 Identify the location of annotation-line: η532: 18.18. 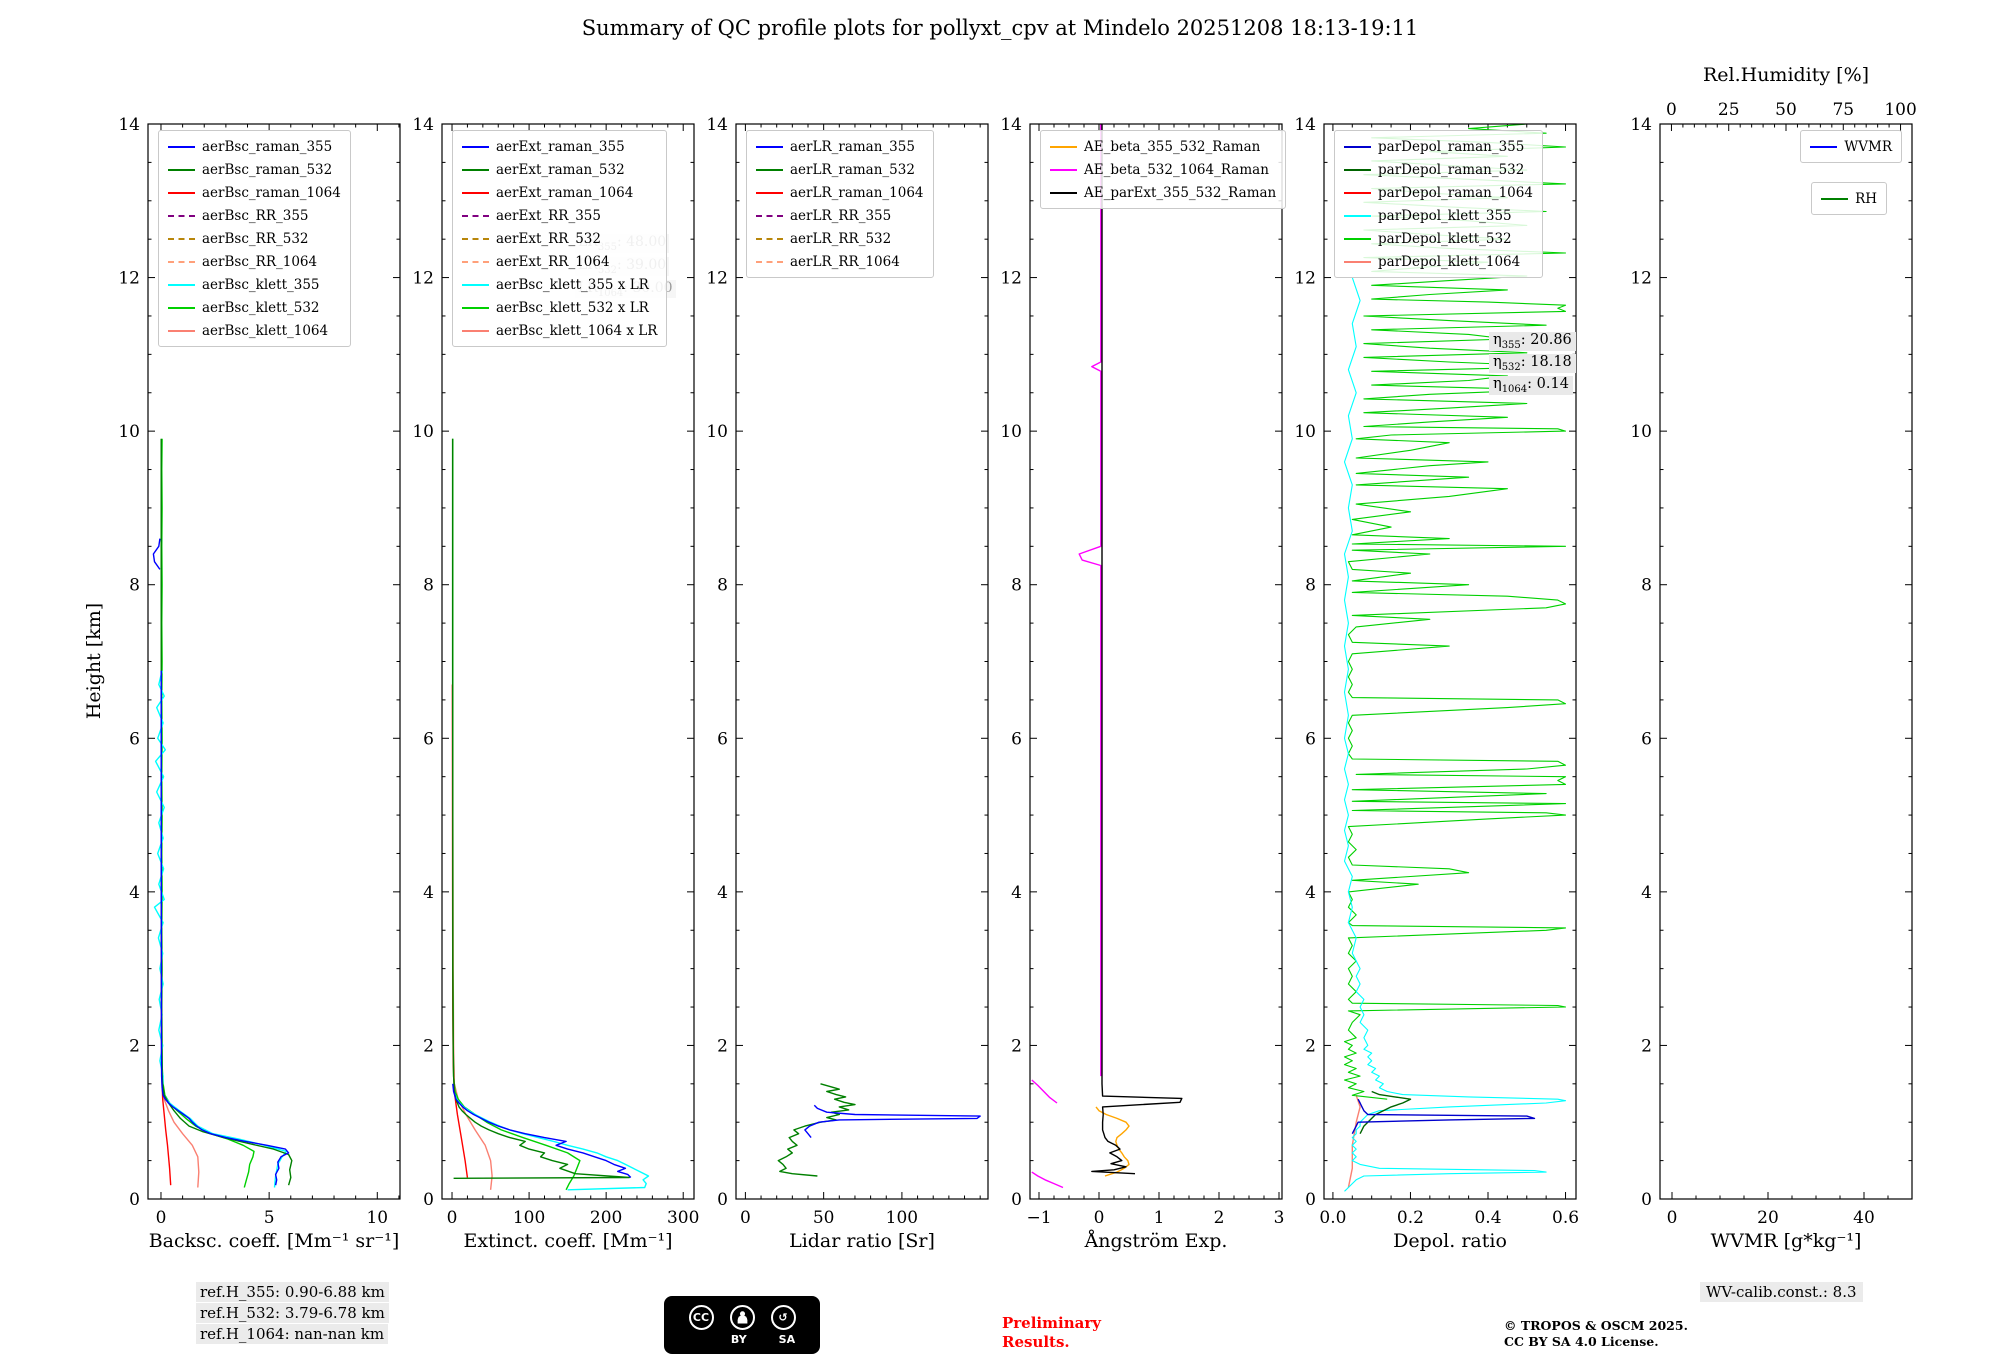
(1532, 363).